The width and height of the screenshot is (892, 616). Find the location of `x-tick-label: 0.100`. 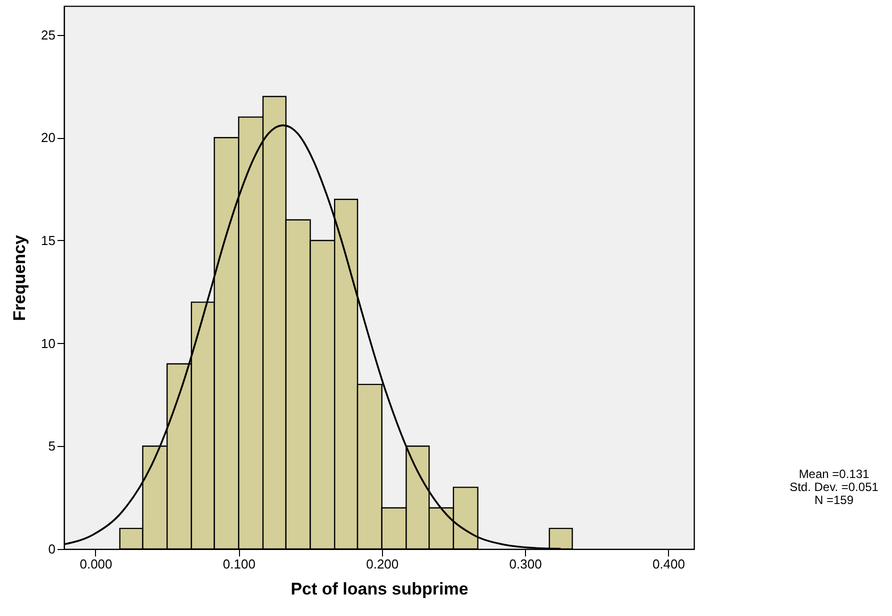

x-tick-label: 0.100 is located at coordinates (239, 564).